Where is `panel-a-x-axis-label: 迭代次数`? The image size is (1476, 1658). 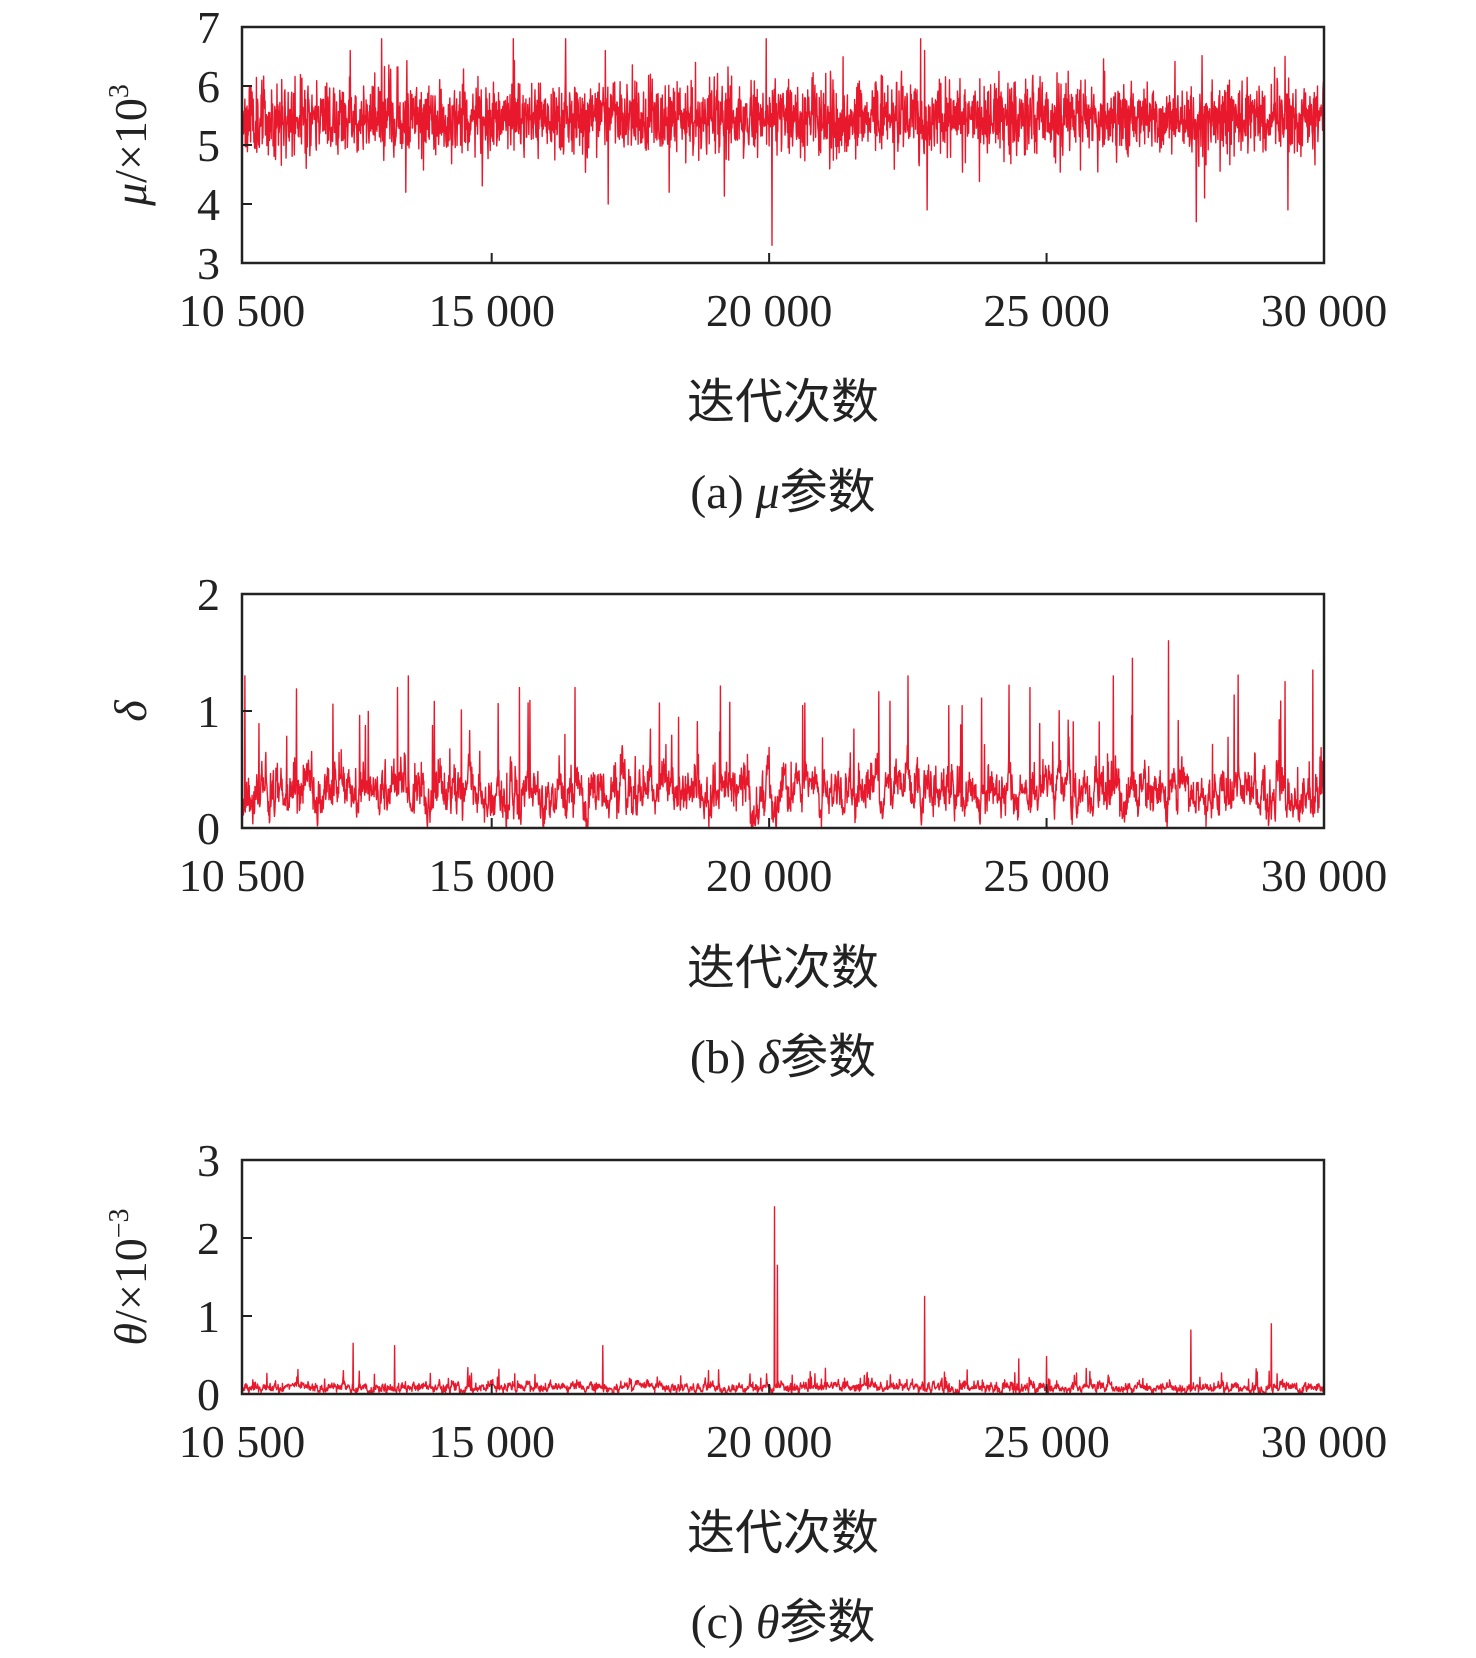 panel-a-x-axis-label: 迭代次数 is located at coordinates (783, 402).